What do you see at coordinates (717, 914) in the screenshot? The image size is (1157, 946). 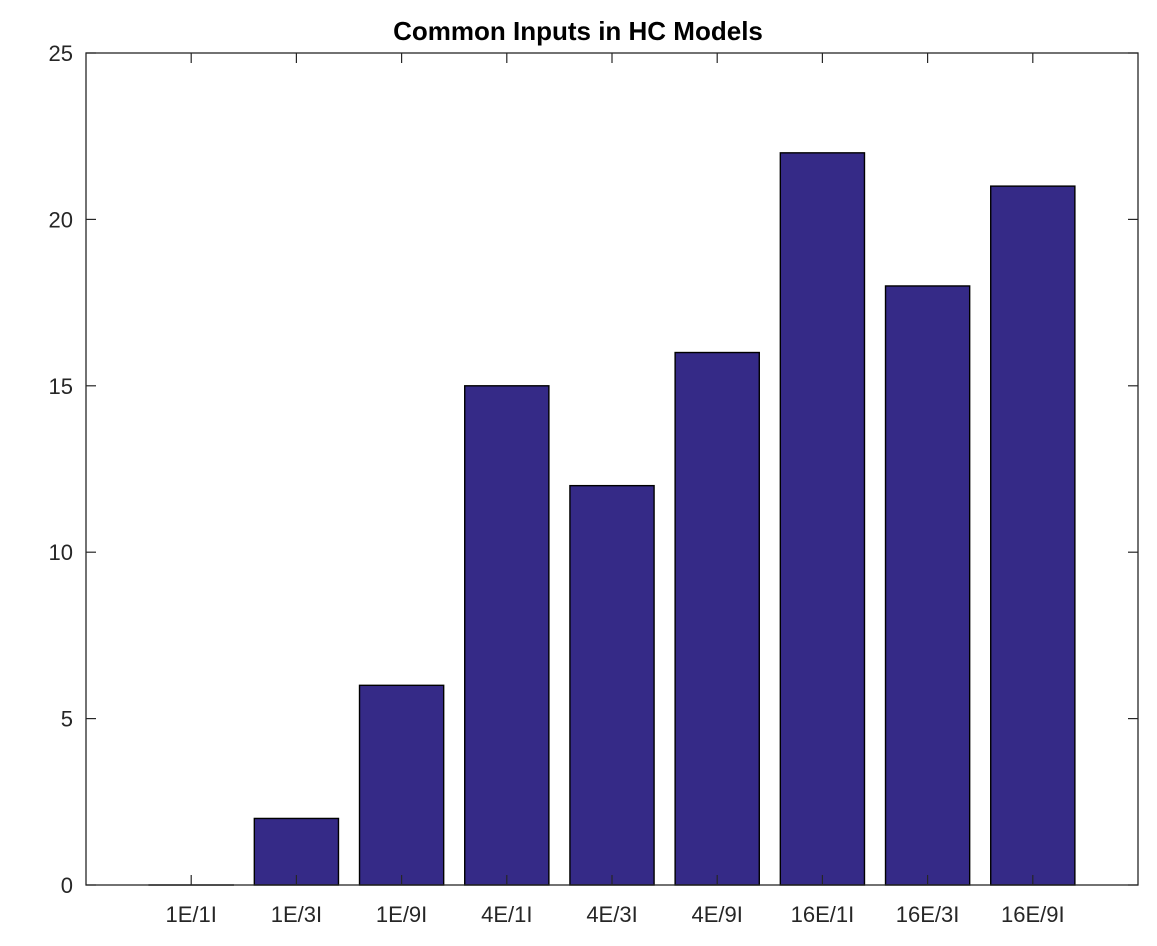 I see `x-tick-label: 4E/9I` at bounding box center [717, 914].